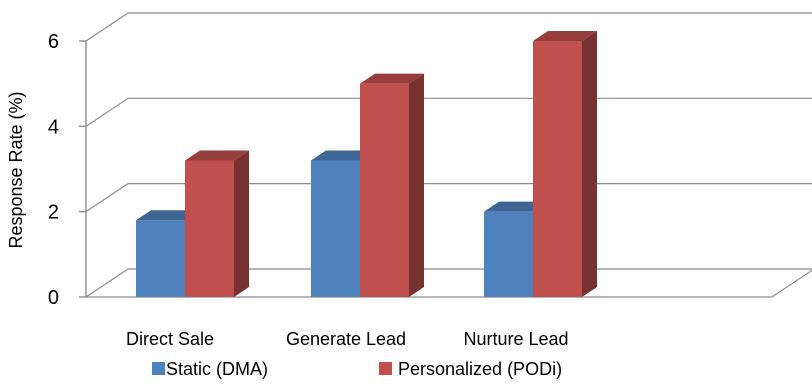 The image size is (812, 390). Describe the element at coordinates (53, 127) in the screenshot. I see `y-tick-label: 4` at that location.